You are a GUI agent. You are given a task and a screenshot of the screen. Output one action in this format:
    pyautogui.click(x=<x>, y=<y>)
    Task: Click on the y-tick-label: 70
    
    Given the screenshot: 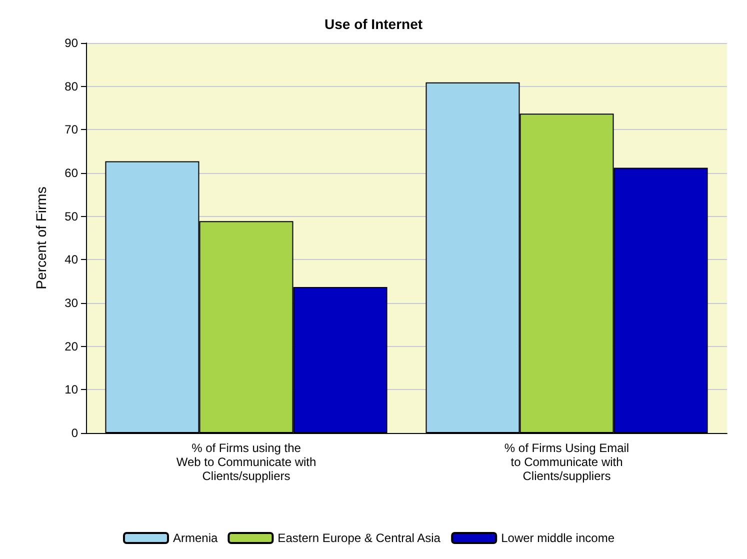 What is the action you would take?
    pyautogui.click(x=71, y=129)
    